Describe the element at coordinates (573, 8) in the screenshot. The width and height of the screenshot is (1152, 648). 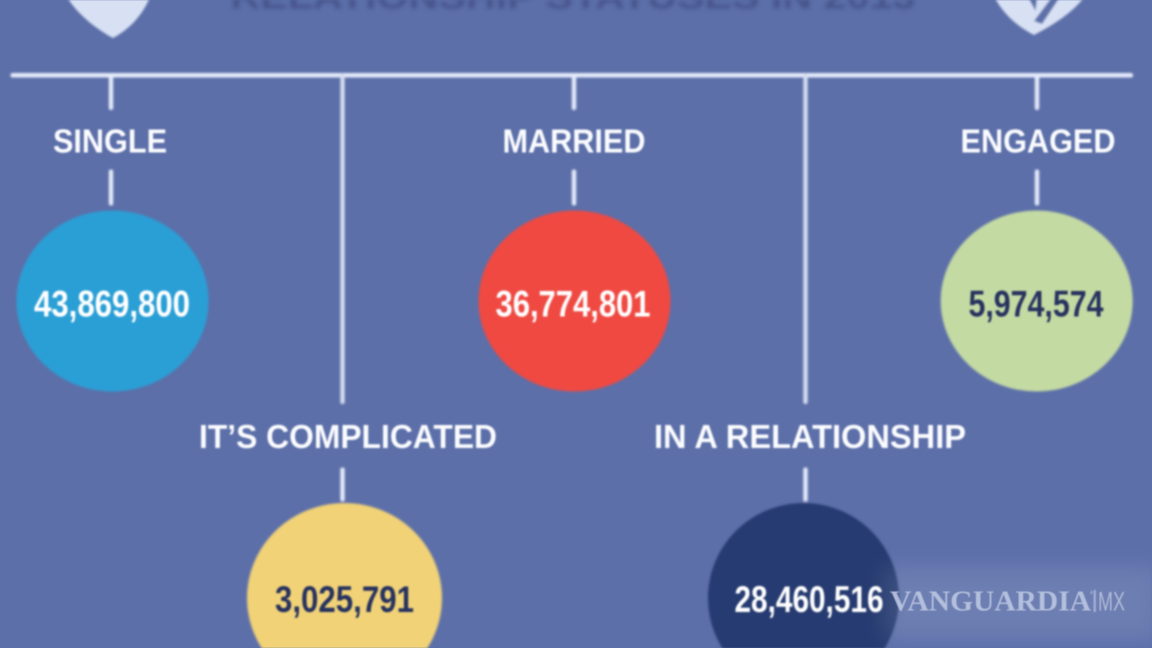
I see `svg-text: RELATIONSHIP STATUSES IN 2013` at that location.